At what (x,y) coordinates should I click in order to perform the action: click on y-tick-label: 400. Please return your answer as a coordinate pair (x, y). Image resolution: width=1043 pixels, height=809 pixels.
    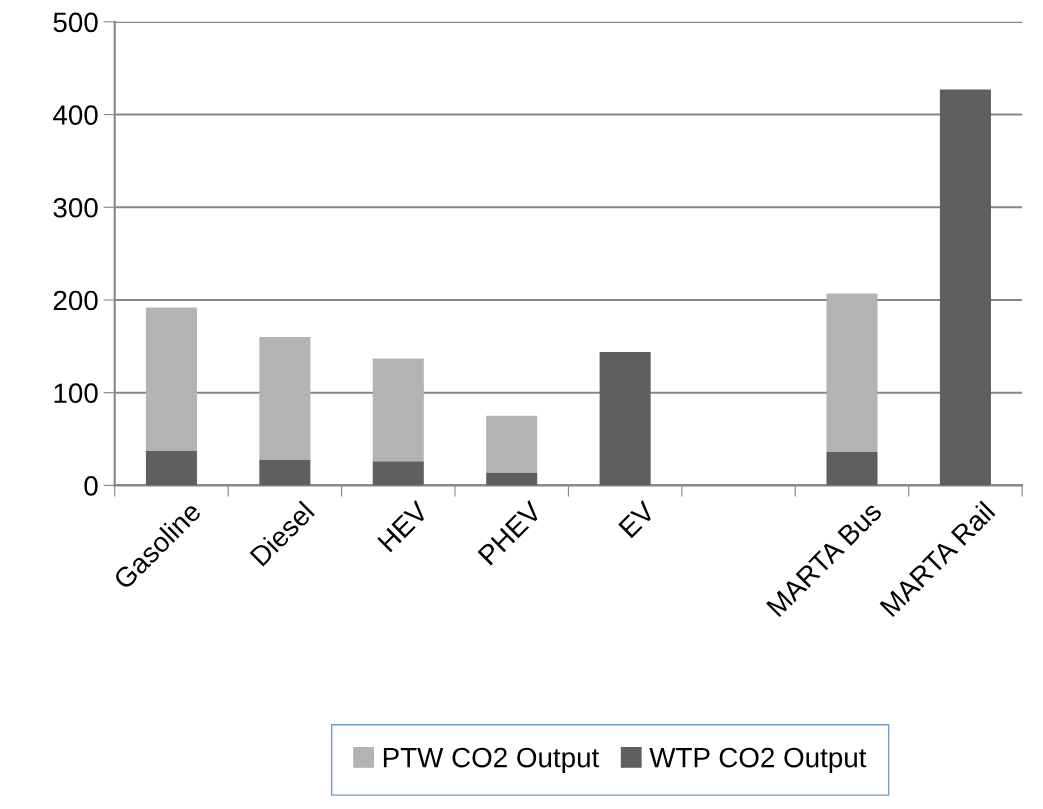
    Looking at the image, I should click on (75, 115).